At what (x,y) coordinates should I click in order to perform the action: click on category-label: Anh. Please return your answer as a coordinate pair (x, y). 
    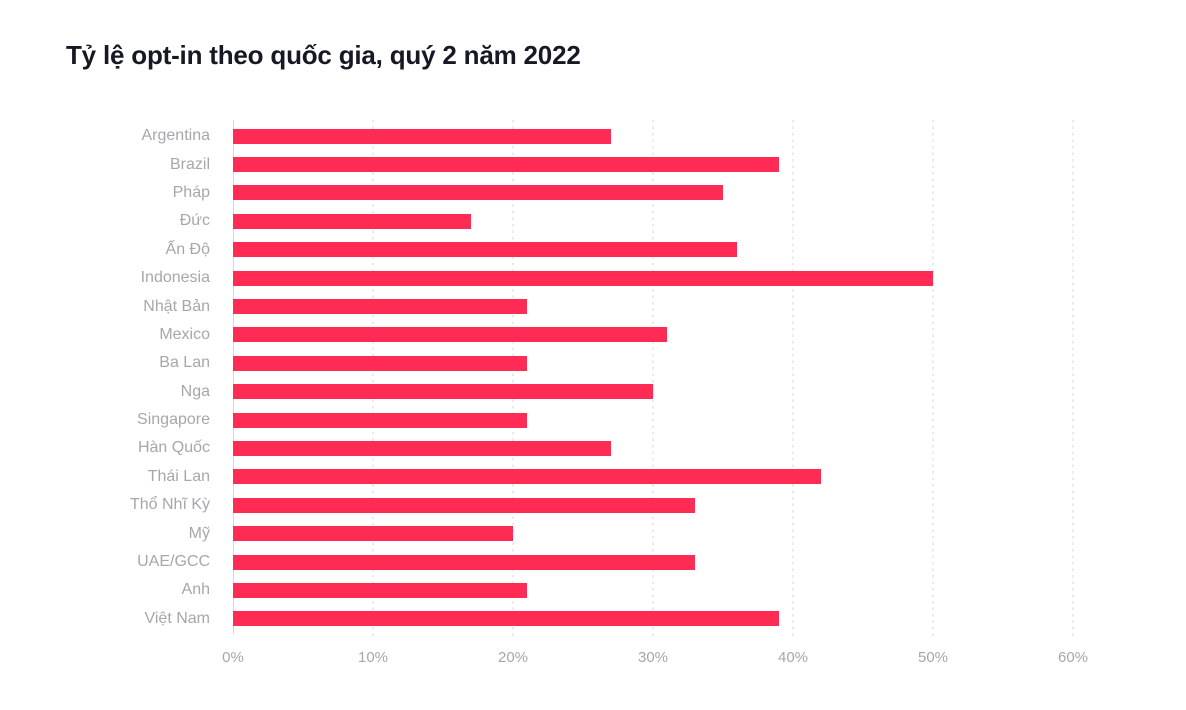
    Looking at the image, I should click on (195, 590).